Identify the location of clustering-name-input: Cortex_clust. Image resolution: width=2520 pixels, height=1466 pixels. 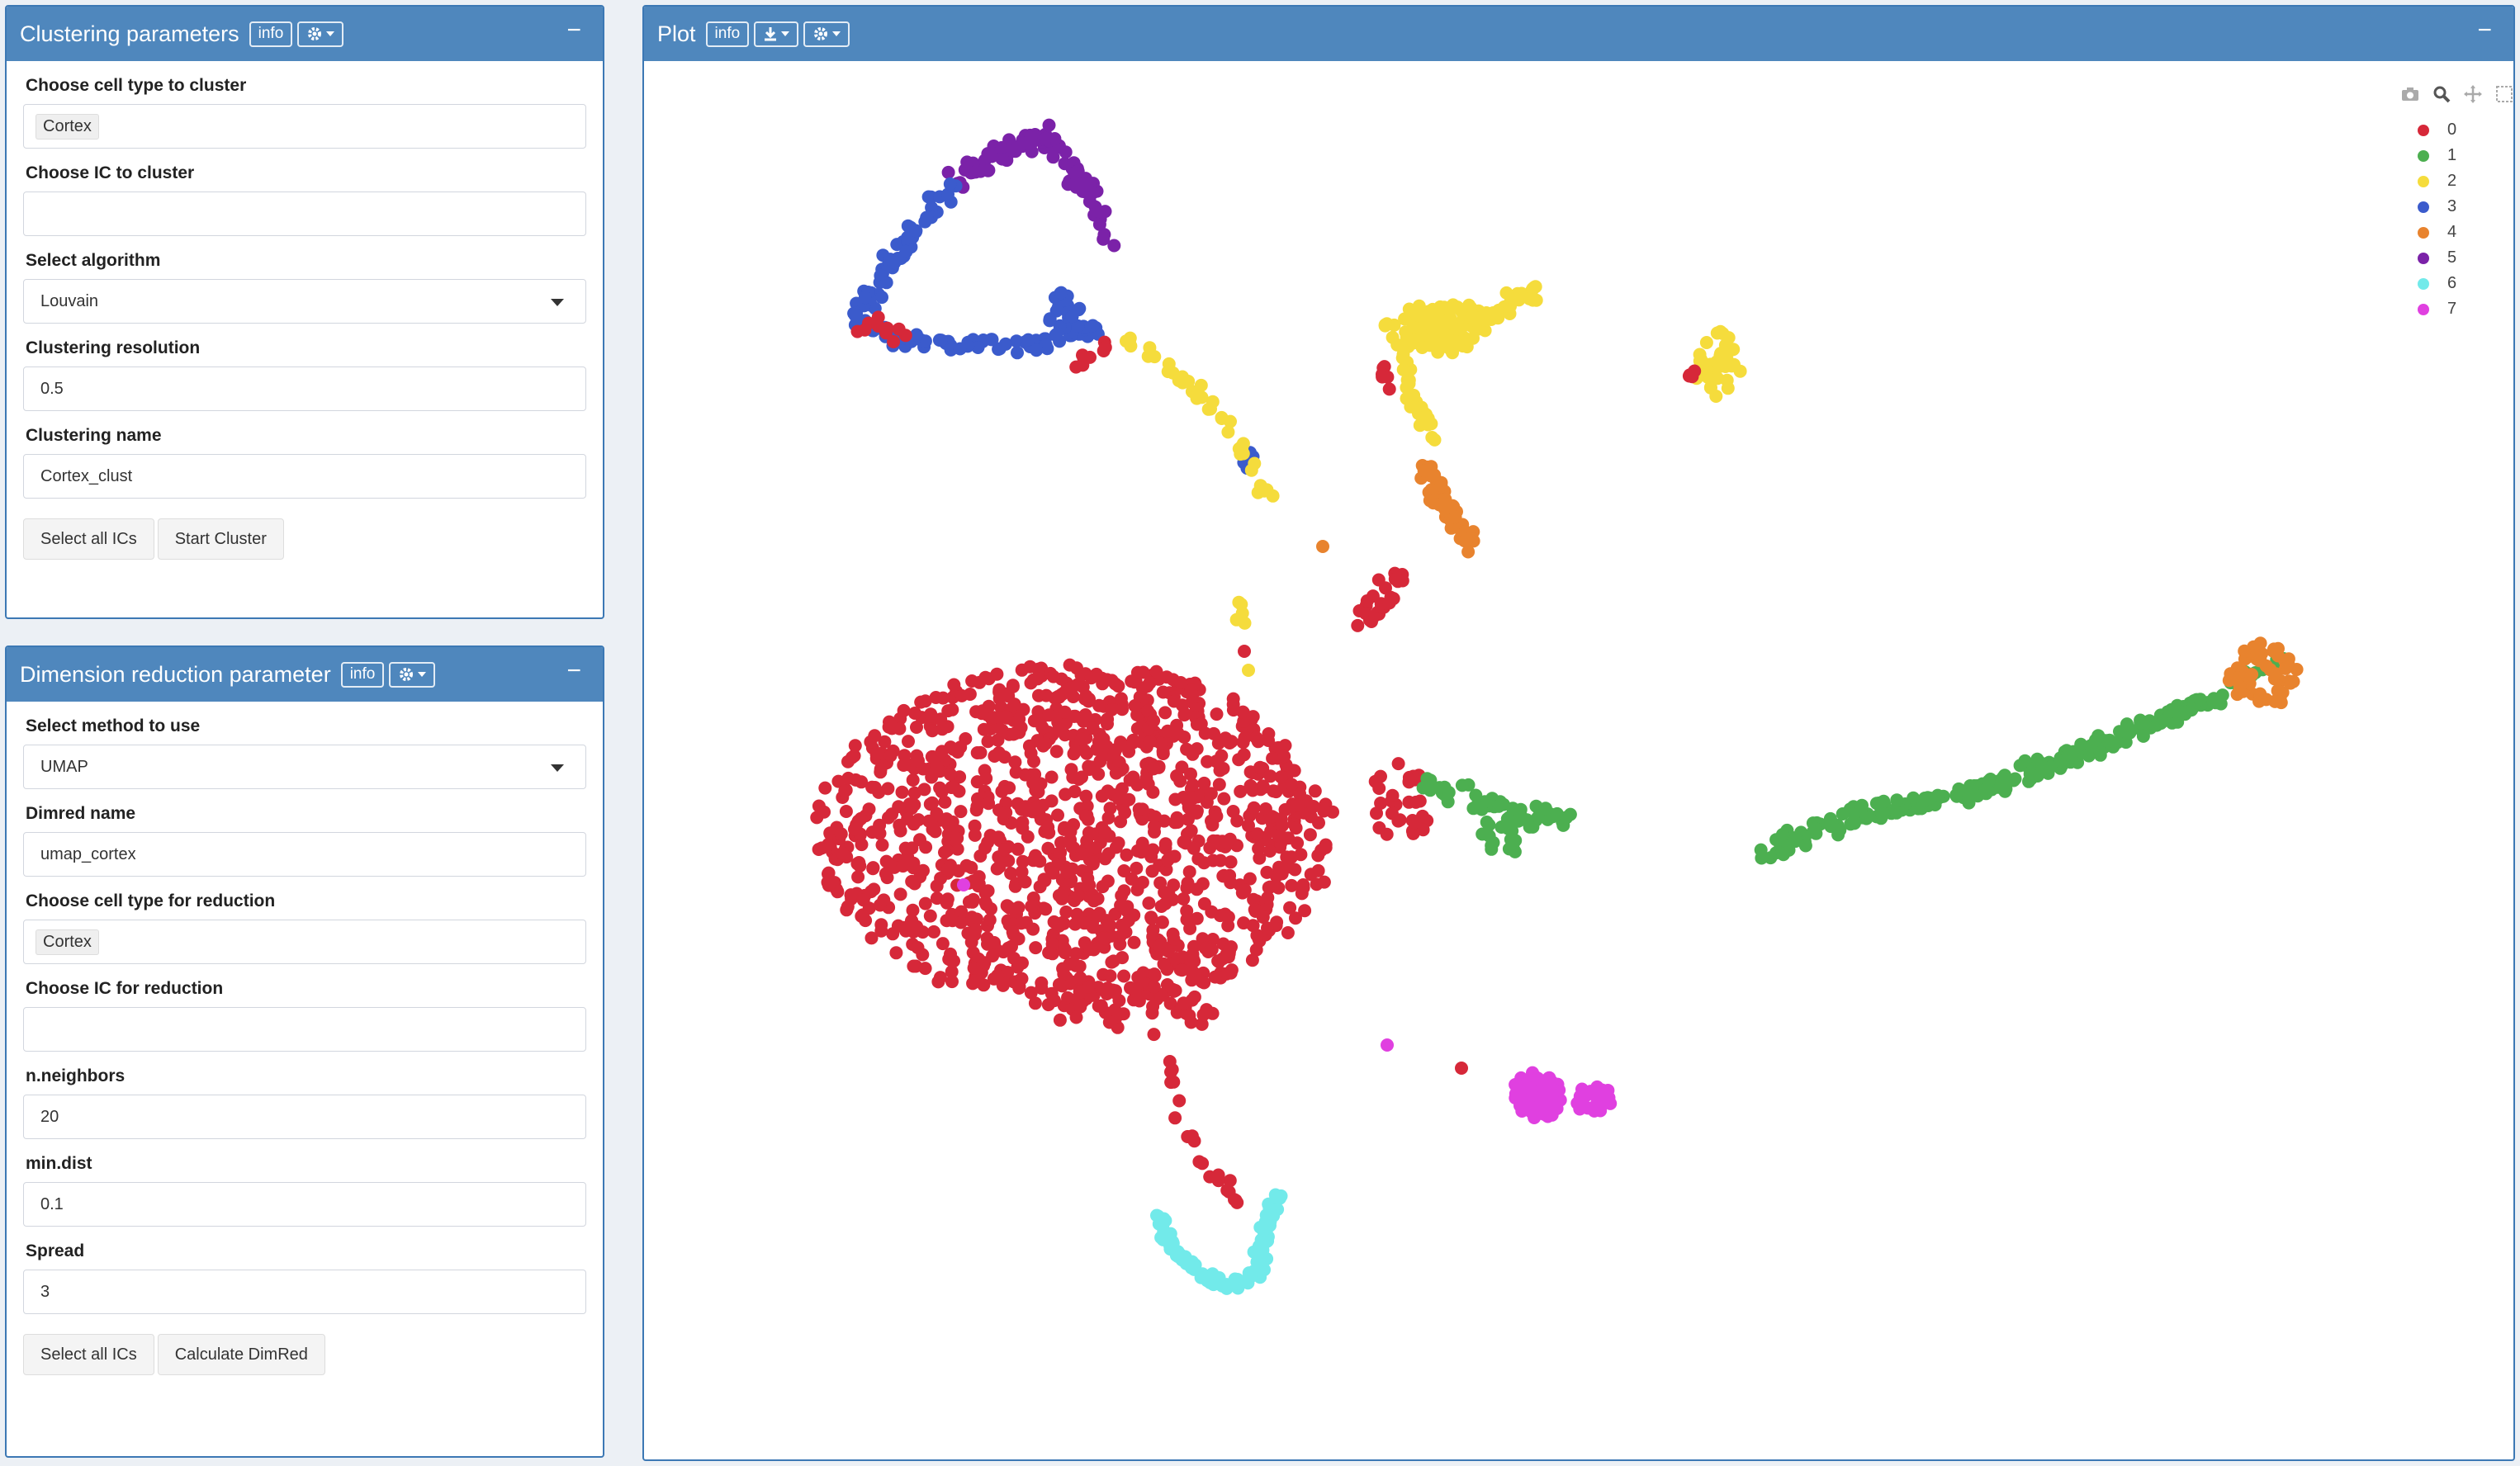
(304, 476).